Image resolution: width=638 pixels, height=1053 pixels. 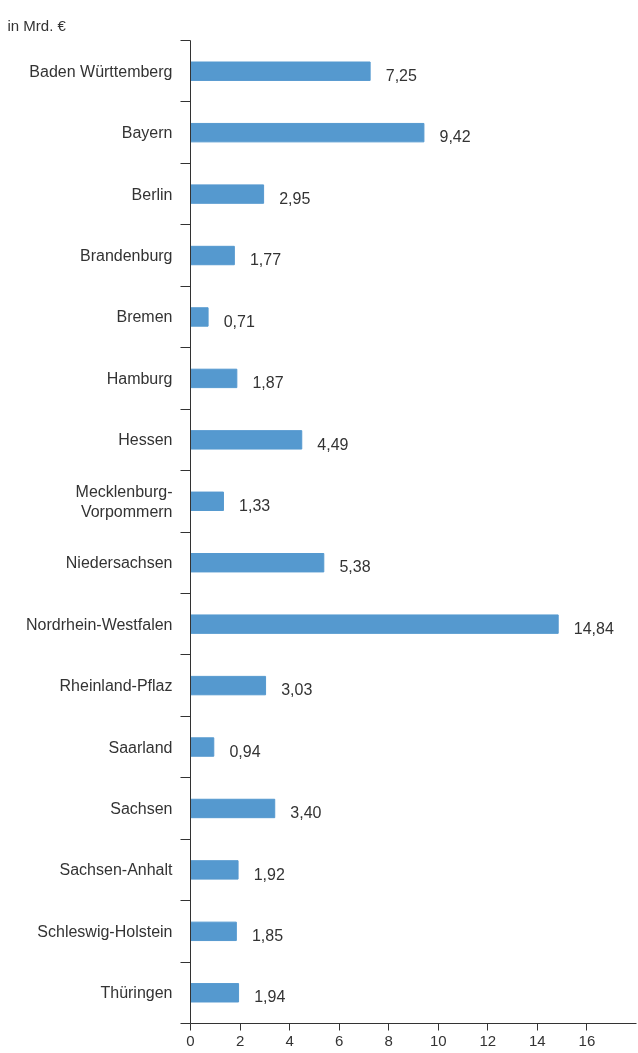 I want to click on data-label: 4,49, so click(x=333, y=444).